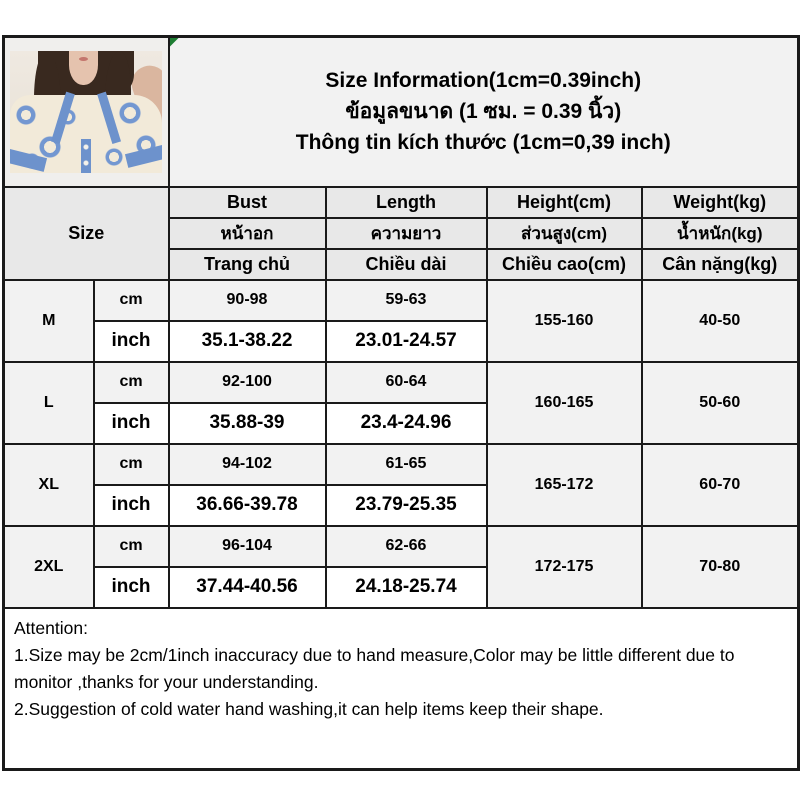 This screenshot has width=800, height=800. What do you see at coordinates (247, 300) in the screenshot?
I see `bust-cm-value: 90-98` at bounding box center [247, 300].